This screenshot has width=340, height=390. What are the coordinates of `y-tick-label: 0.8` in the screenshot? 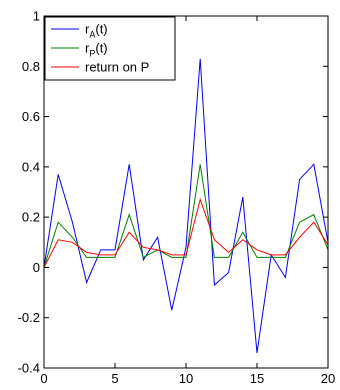 It's located at (31, 66).